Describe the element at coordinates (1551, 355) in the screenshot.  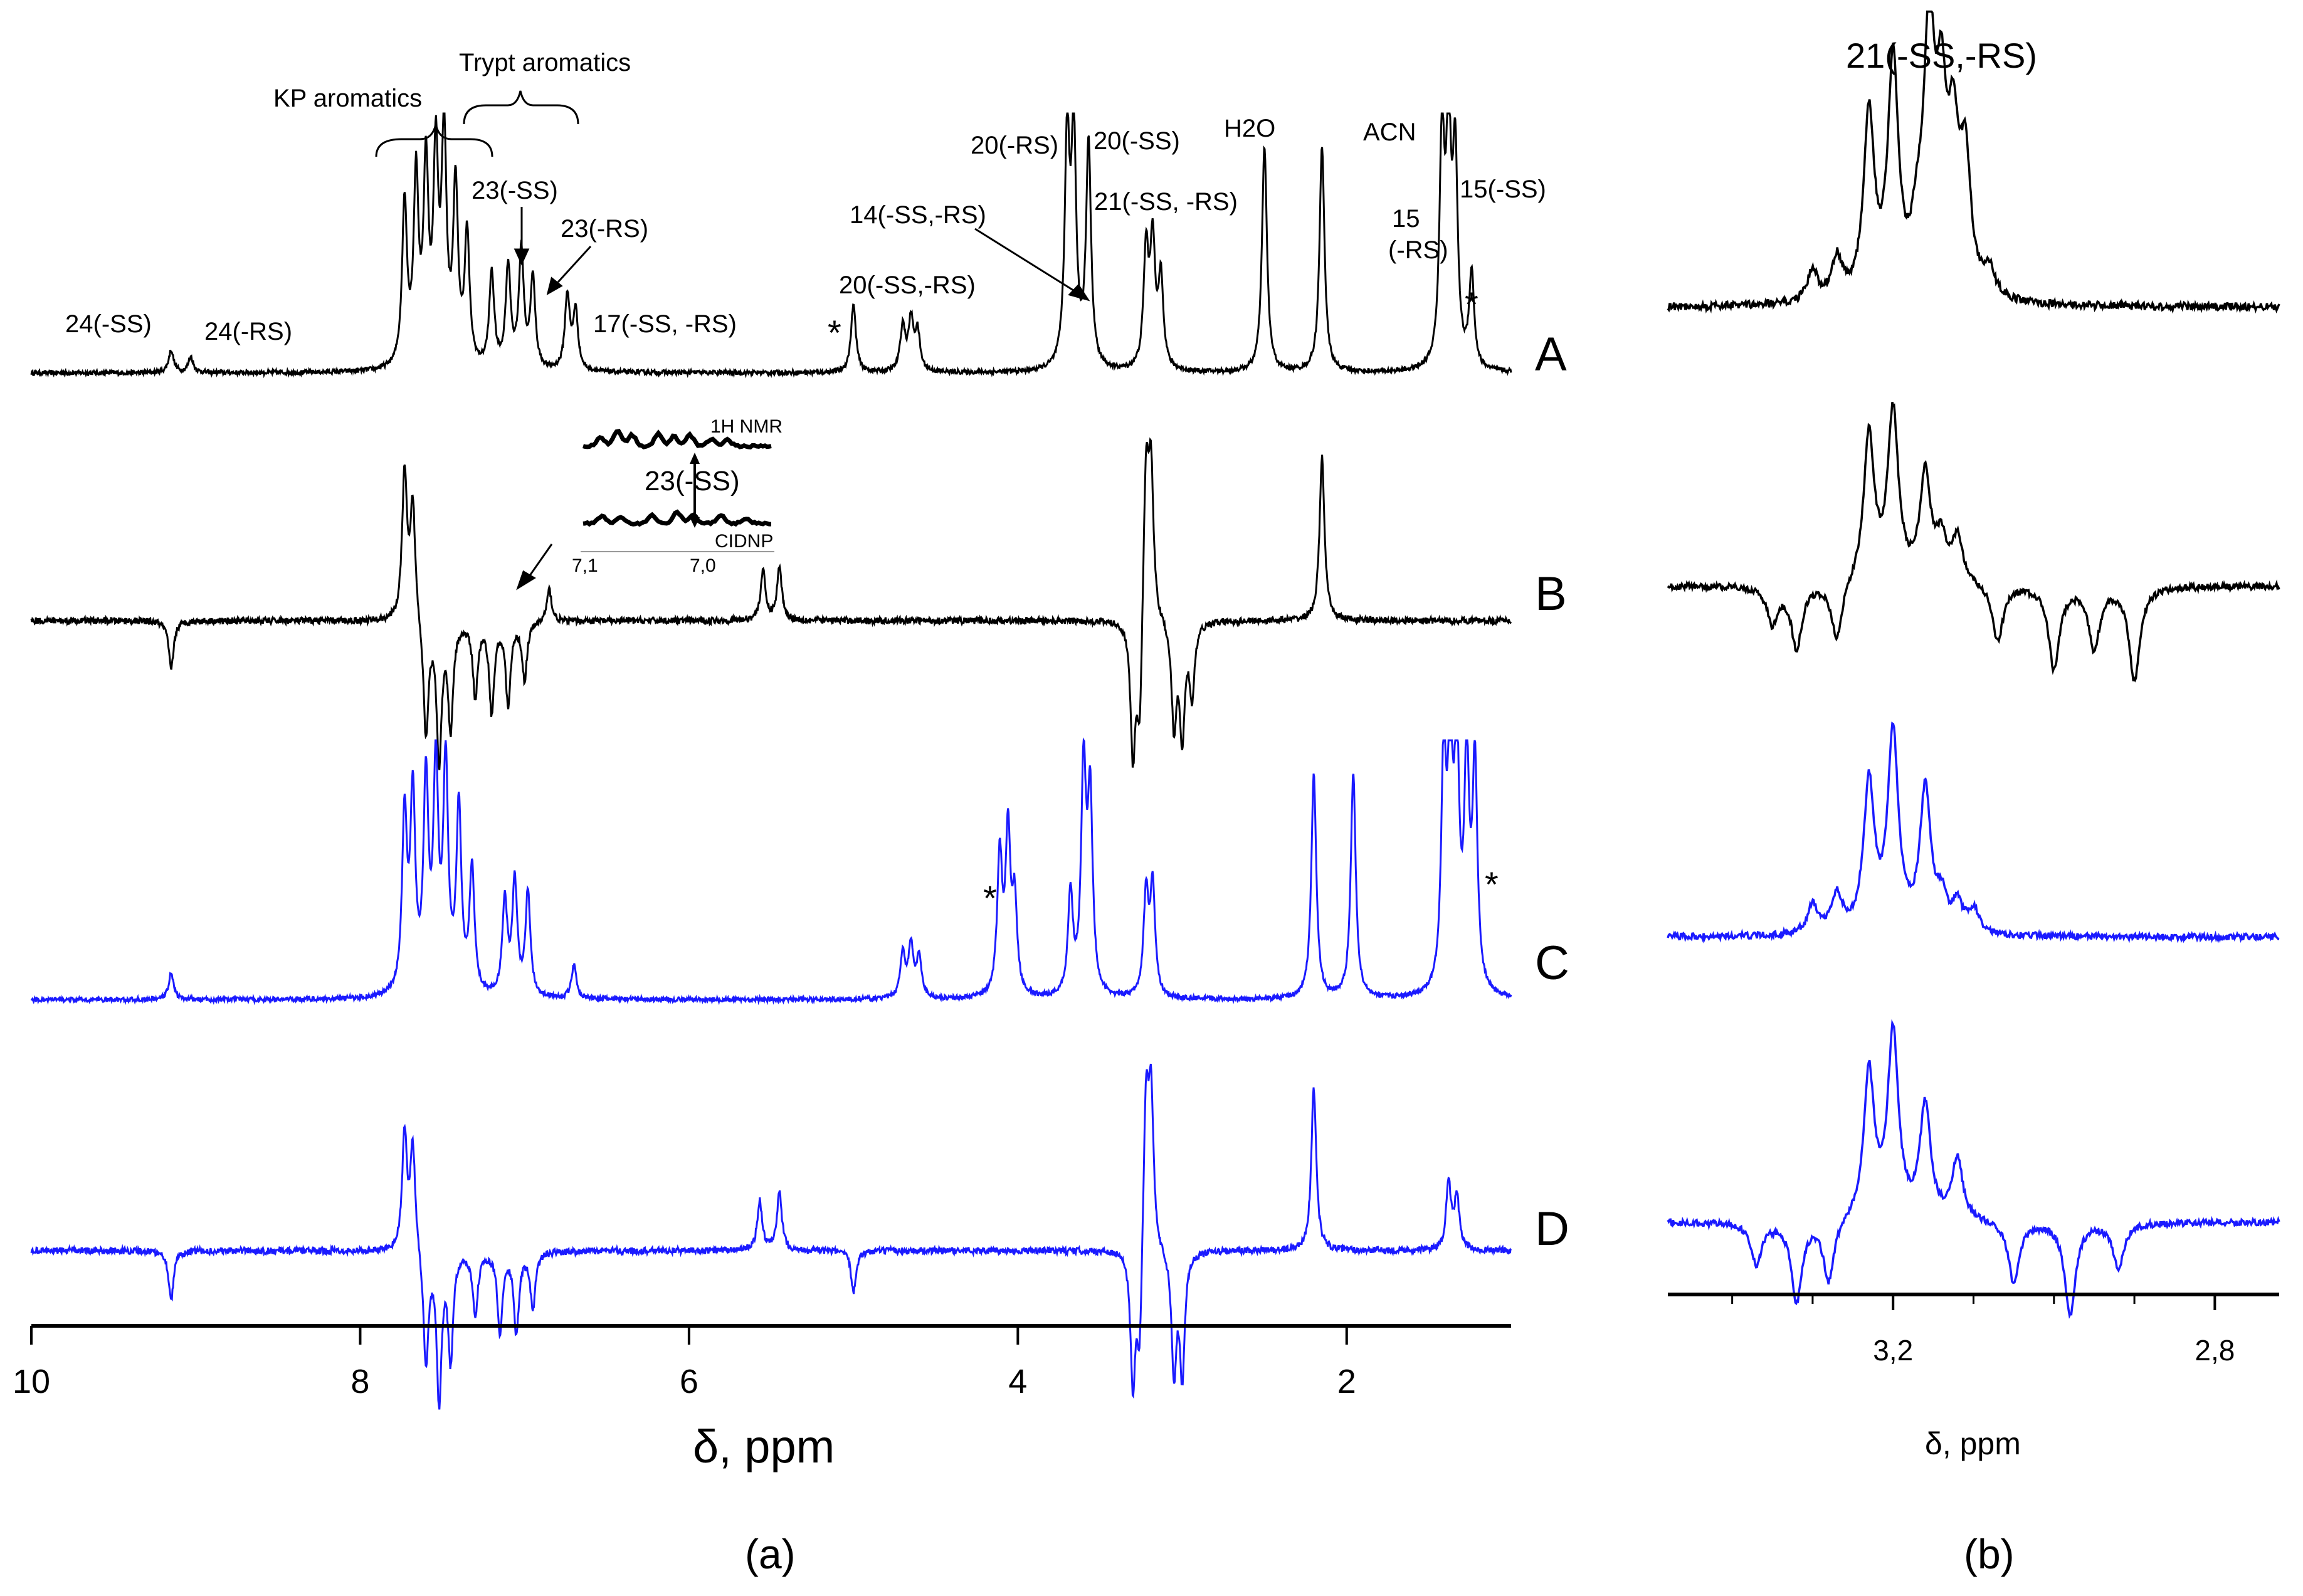
I see `row-label-a: A` at that location.